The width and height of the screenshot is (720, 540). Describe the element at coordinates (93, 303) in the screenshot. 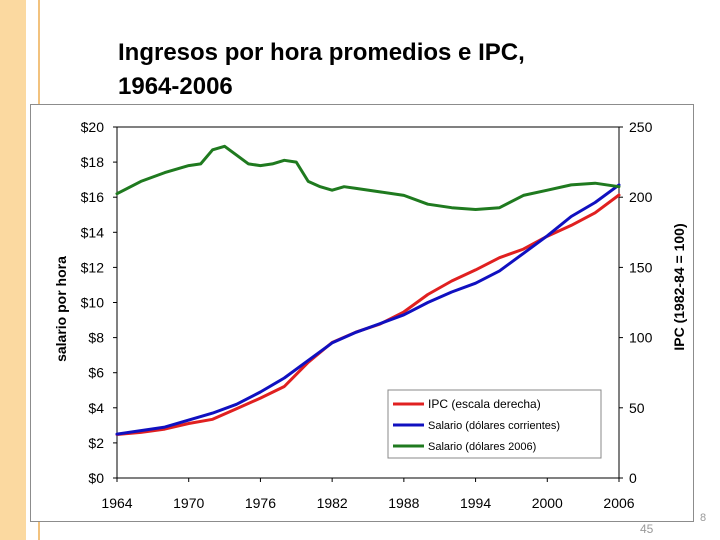

I see `y-tick-label: $10` at that location.